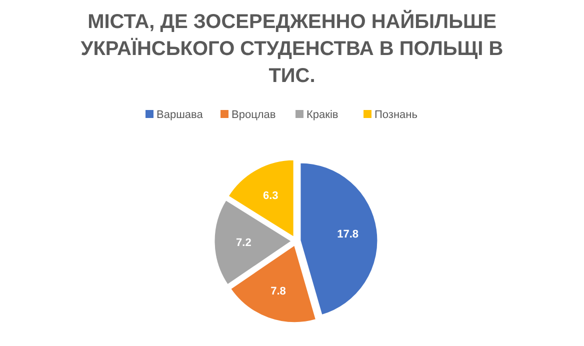  What do you see at coordinates (270, 196) in the screenshot?
I see `data-label: 6.3` at bounding box center [270, 196].